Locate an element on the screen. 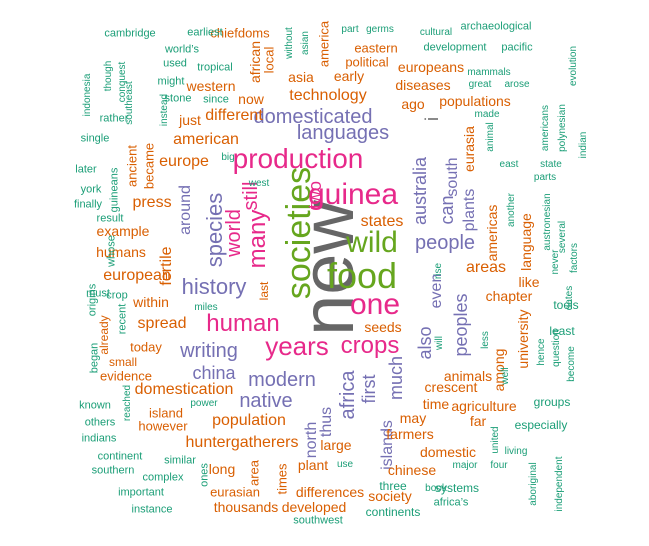  word-114: world’s is located at coordinates (182, 49).